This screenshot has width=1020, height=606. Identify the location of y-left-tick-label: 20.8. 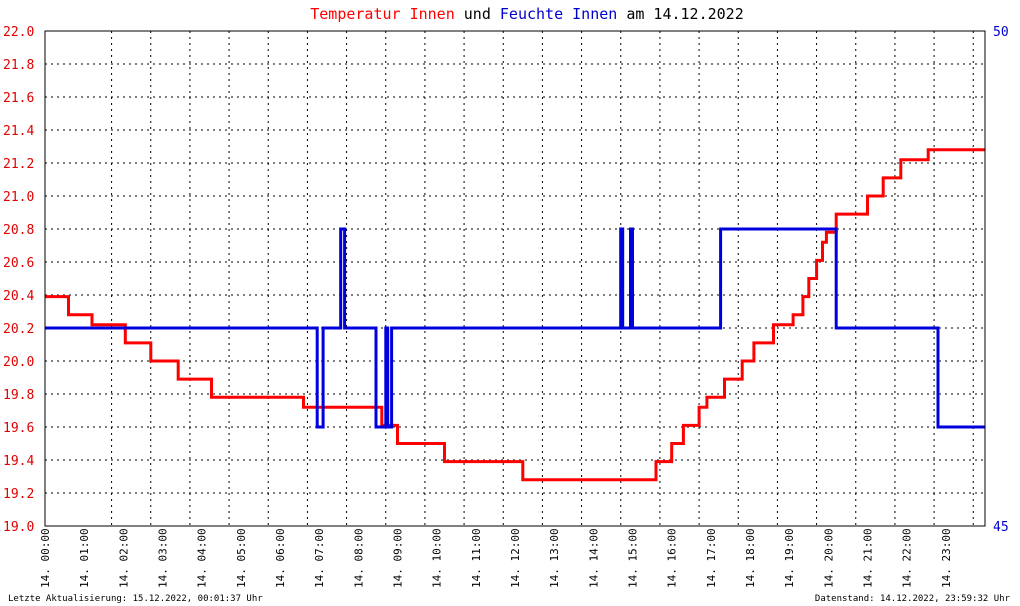
(18, 230).